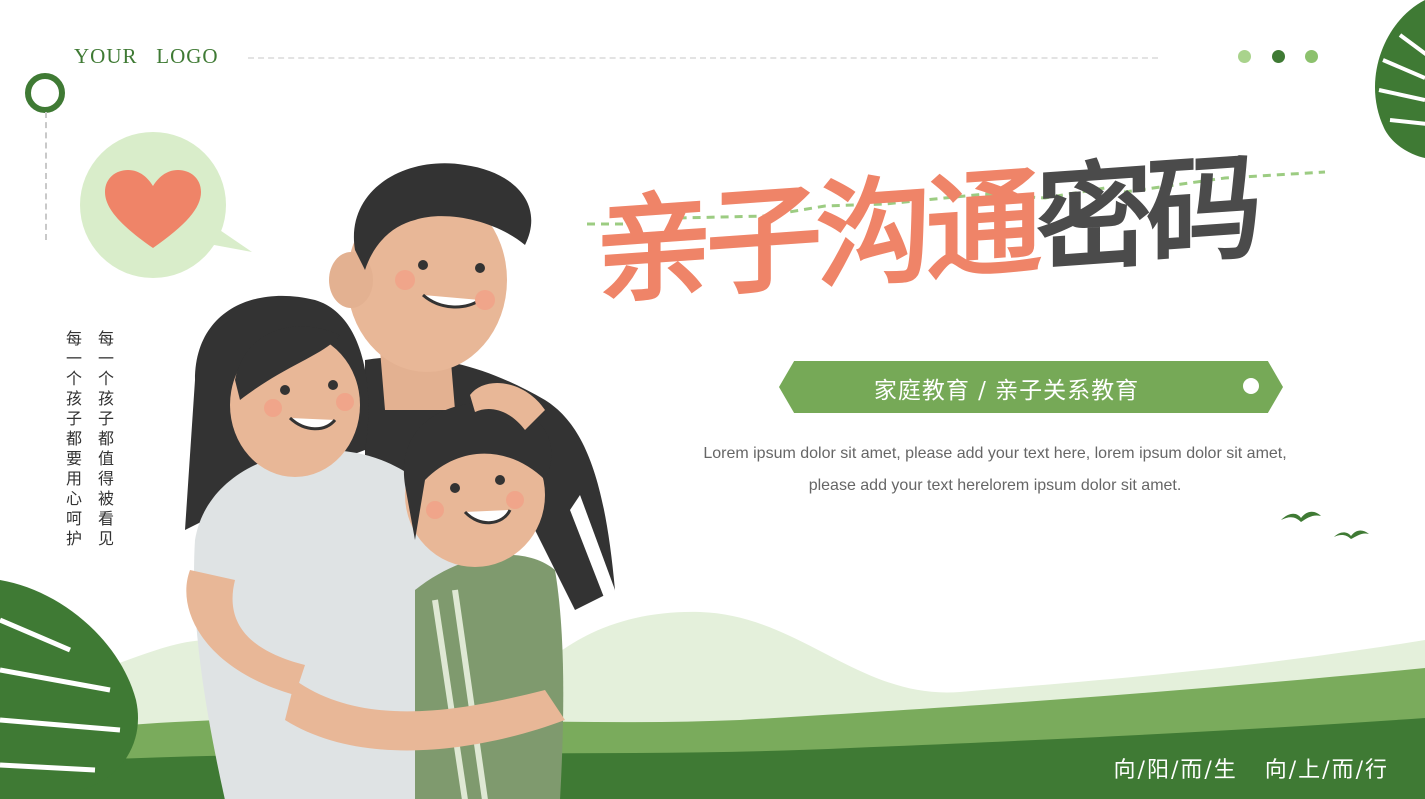 The image size is (1425, 799). I want to click on child-body, so click(489, 676).